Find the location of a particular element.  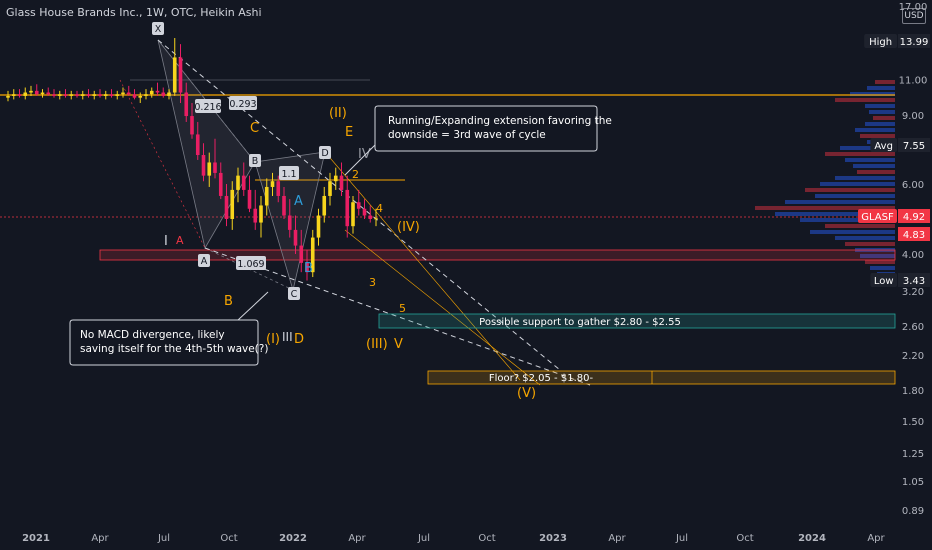

badge-label: High is located at coordinates (880, 42).